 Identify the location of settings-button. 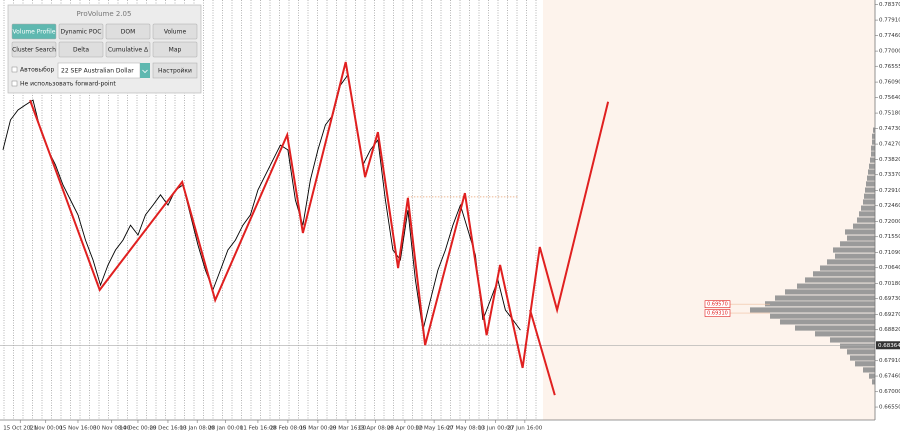
(175, 70).